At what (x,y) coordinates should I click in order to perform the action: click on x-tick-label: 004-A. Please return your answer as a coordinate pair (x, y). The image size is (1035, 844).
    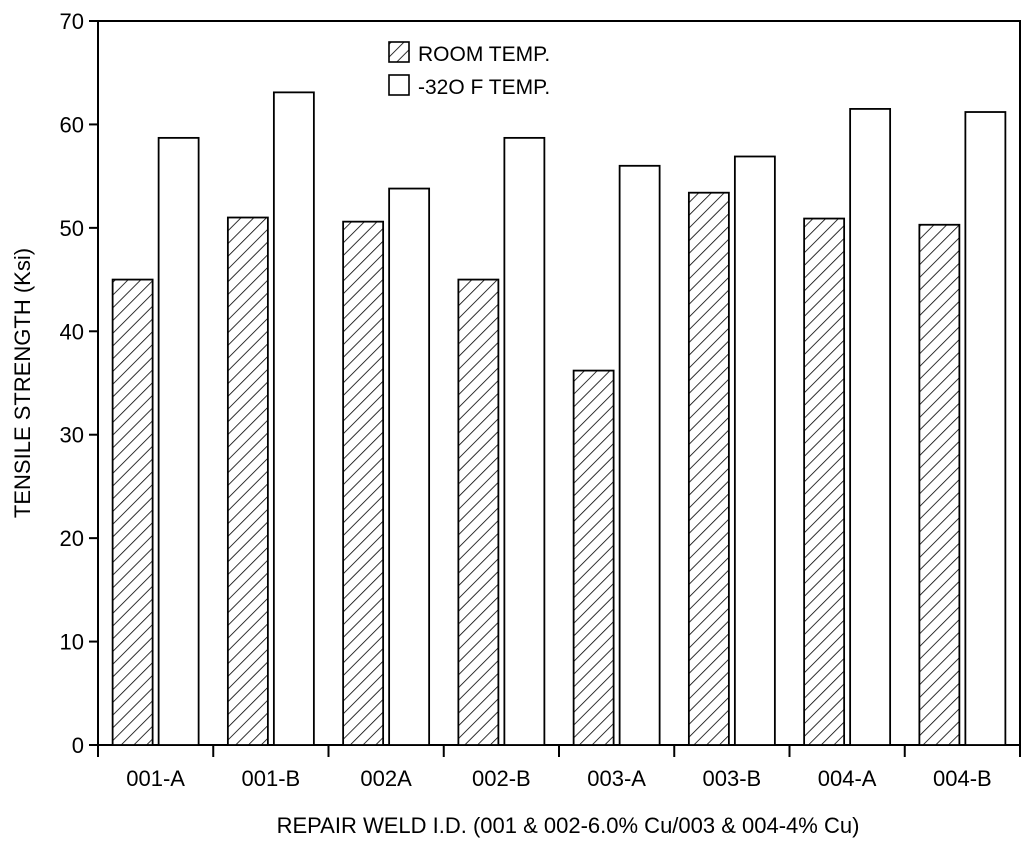
    Looking at the image, I should click on (847, 778).